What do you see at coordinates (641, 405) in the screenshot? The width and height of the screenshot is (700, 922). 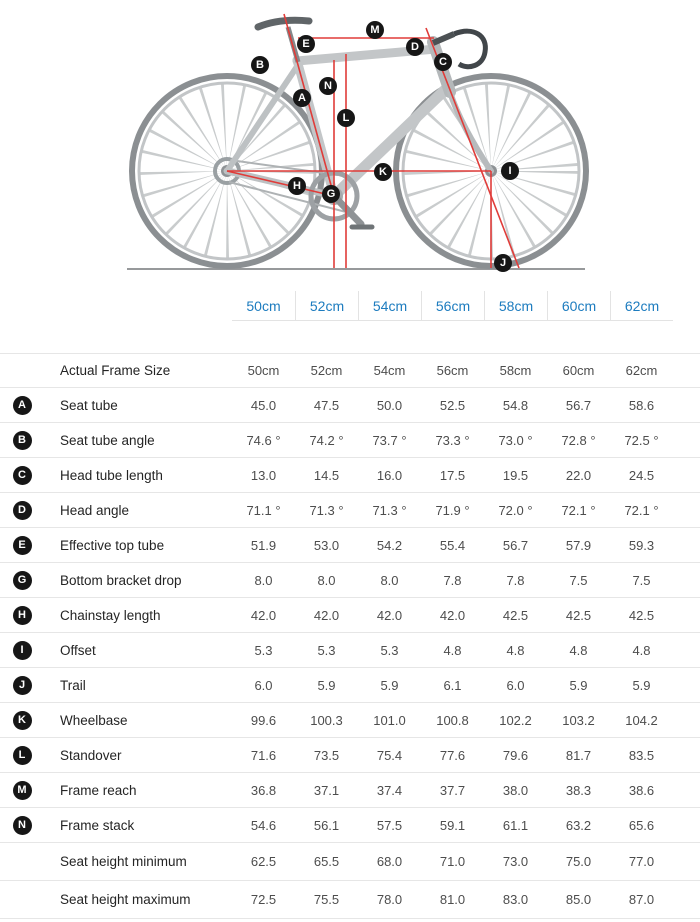 I see `cell-value: 58.6` at bounding box center [641, 405].